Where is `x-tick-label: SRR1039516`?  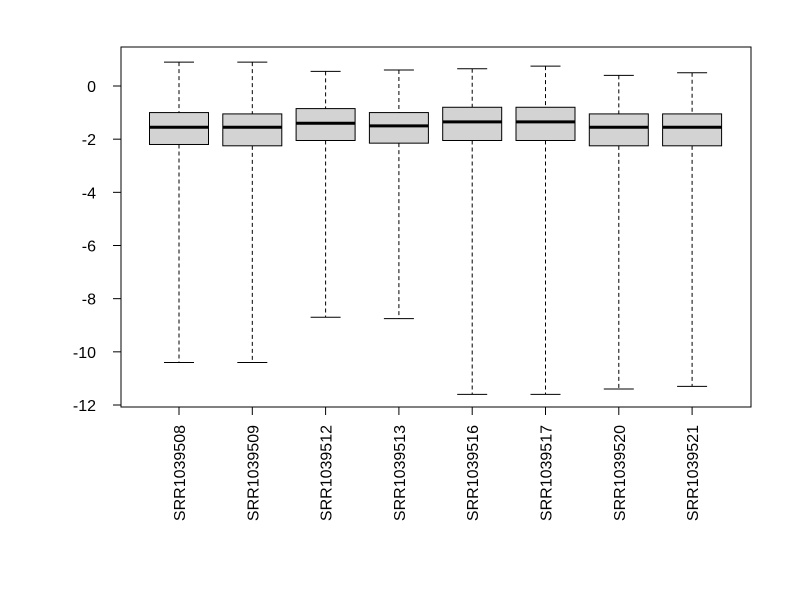 x-tick-label: SRR1039516 is located at coordinates (473, 473).